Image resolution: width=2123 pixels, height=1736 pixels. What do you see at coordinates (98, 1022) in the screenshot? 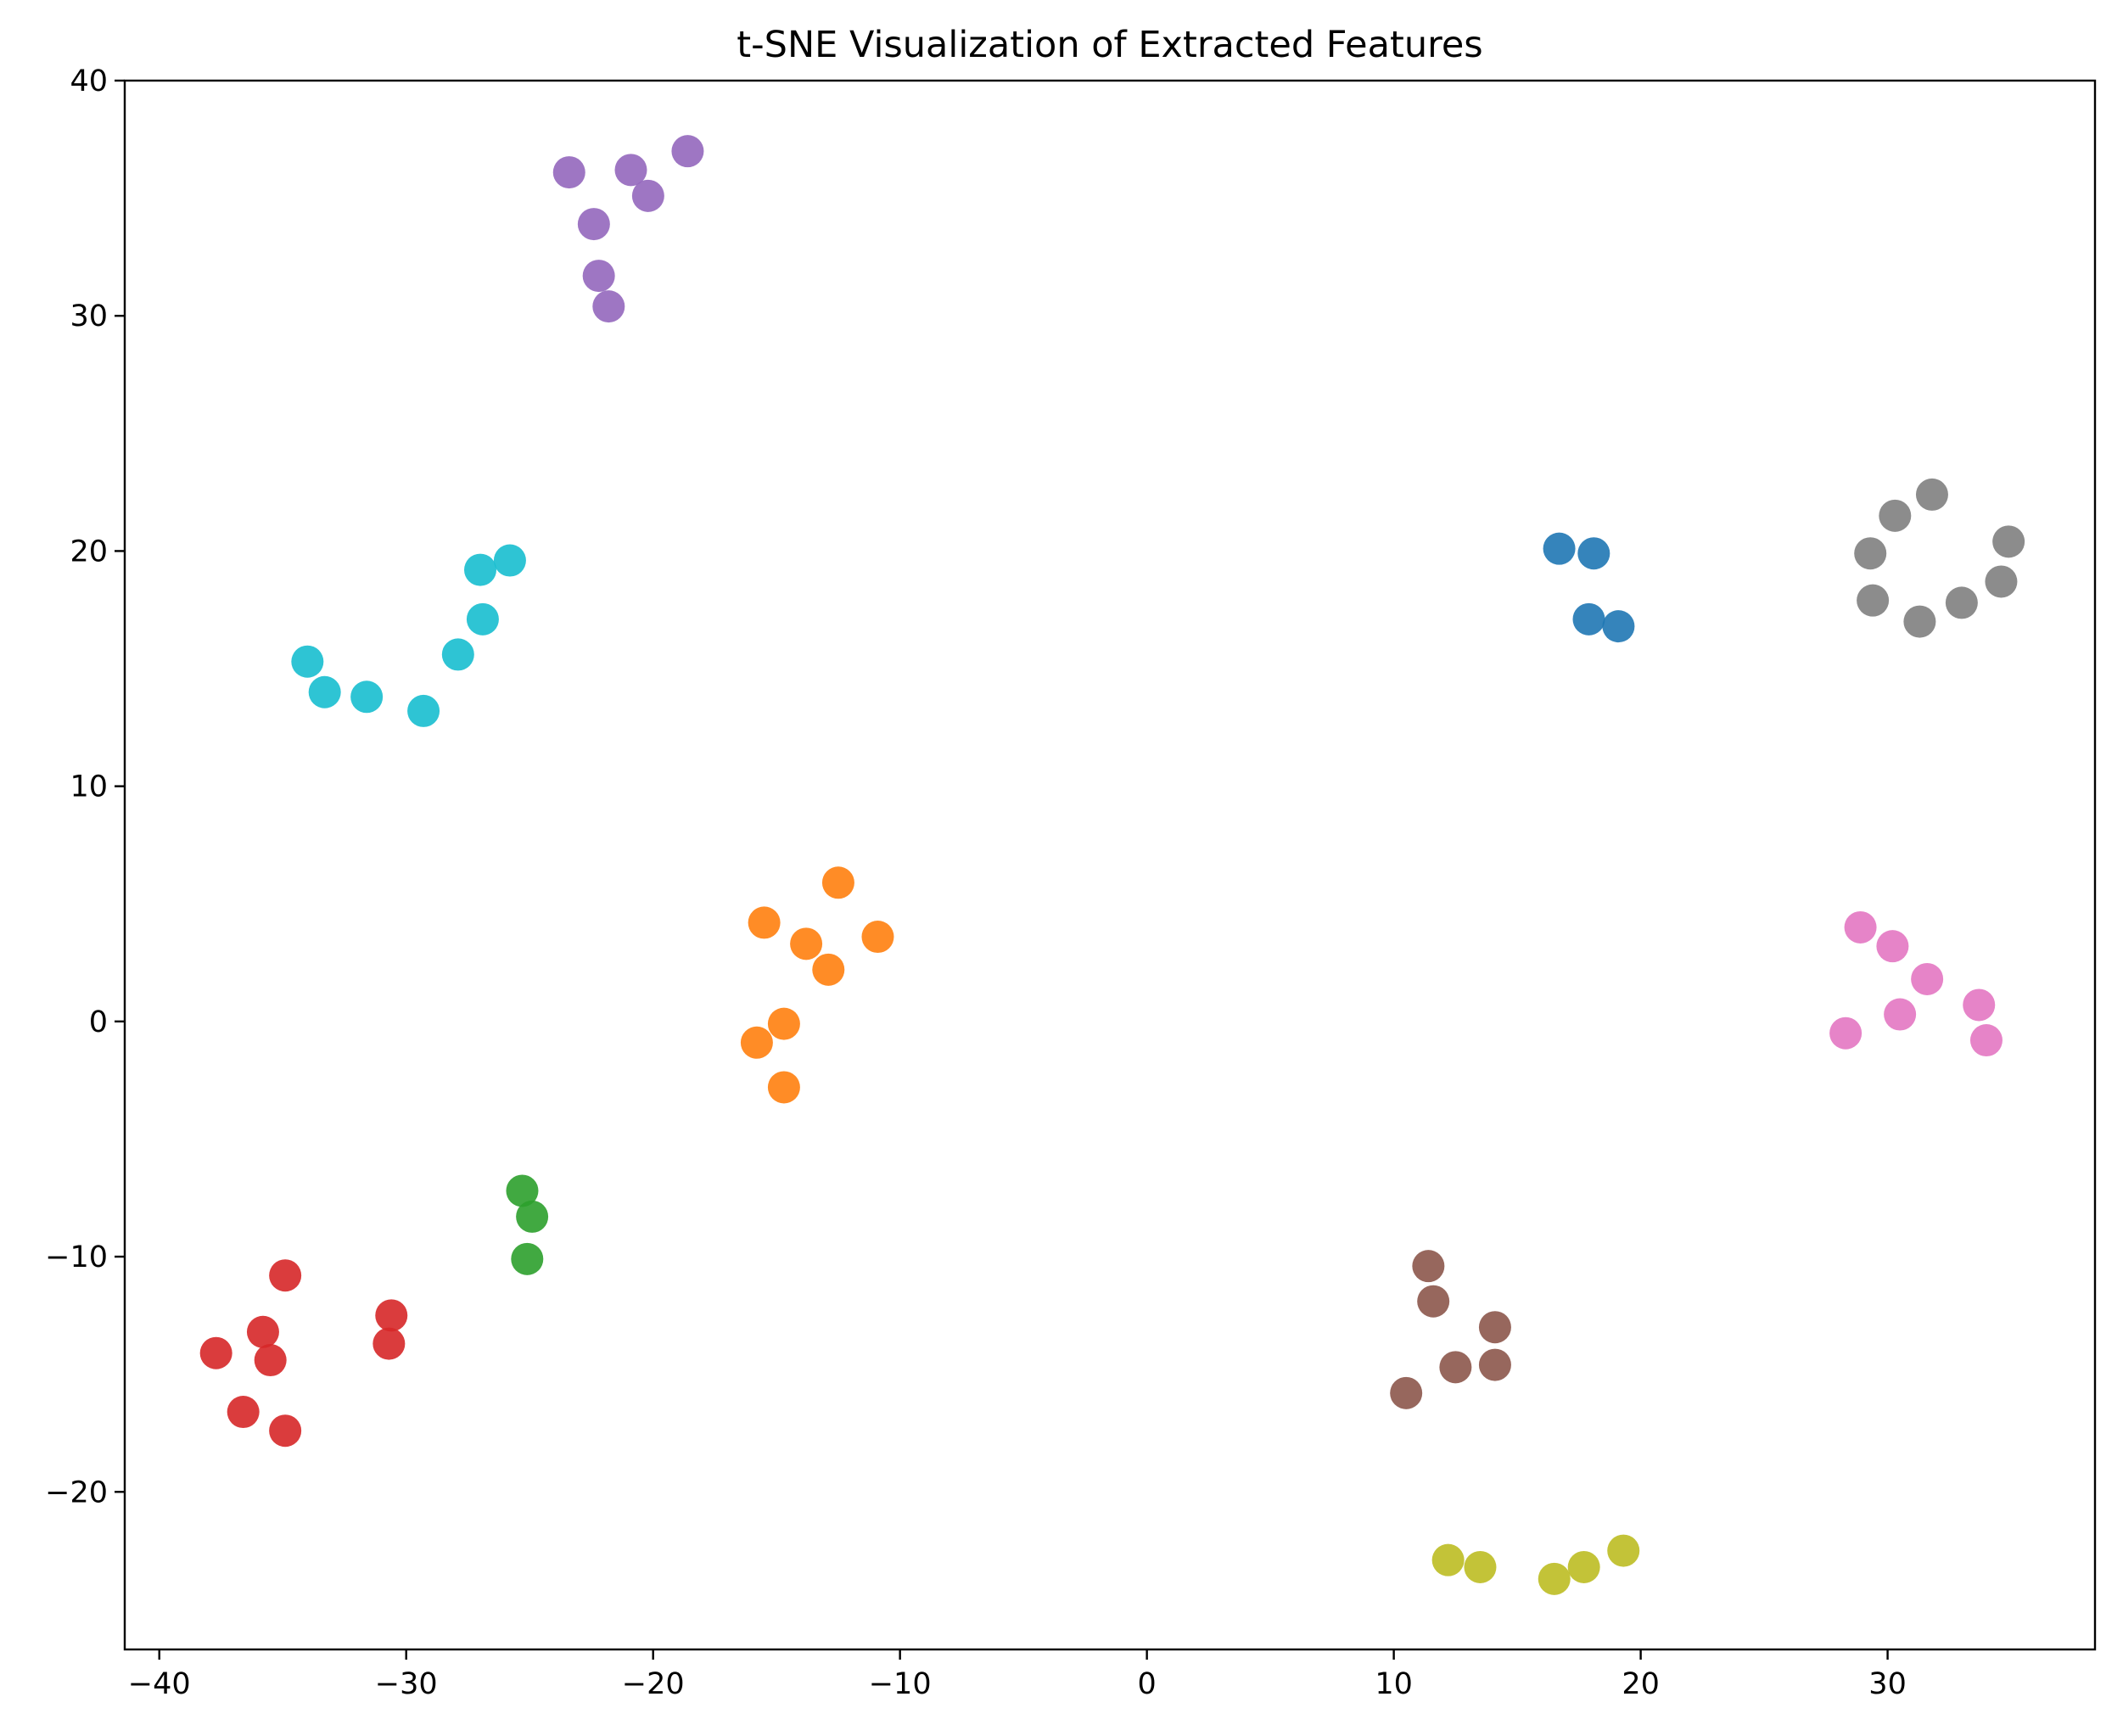
I see `y-tick-label: 0` at bounding box center [98, 1022].